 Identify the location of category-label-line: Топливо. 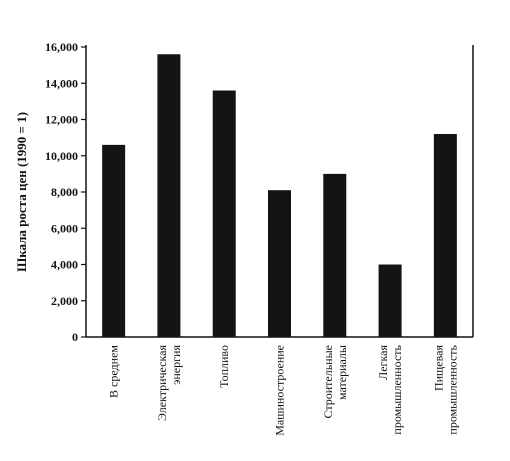
(224, 366).